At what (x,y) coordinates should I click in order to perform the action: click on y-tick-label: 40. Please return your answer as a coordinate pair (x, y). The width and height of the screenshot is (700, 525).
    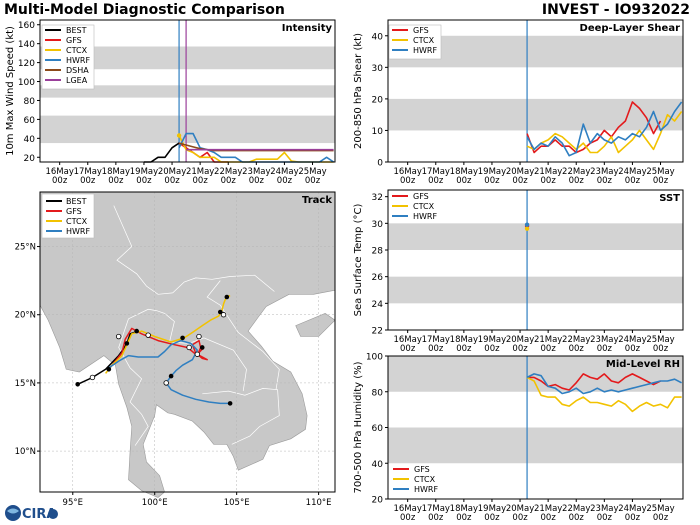
    Looking at the image, I should click on (378, 37).